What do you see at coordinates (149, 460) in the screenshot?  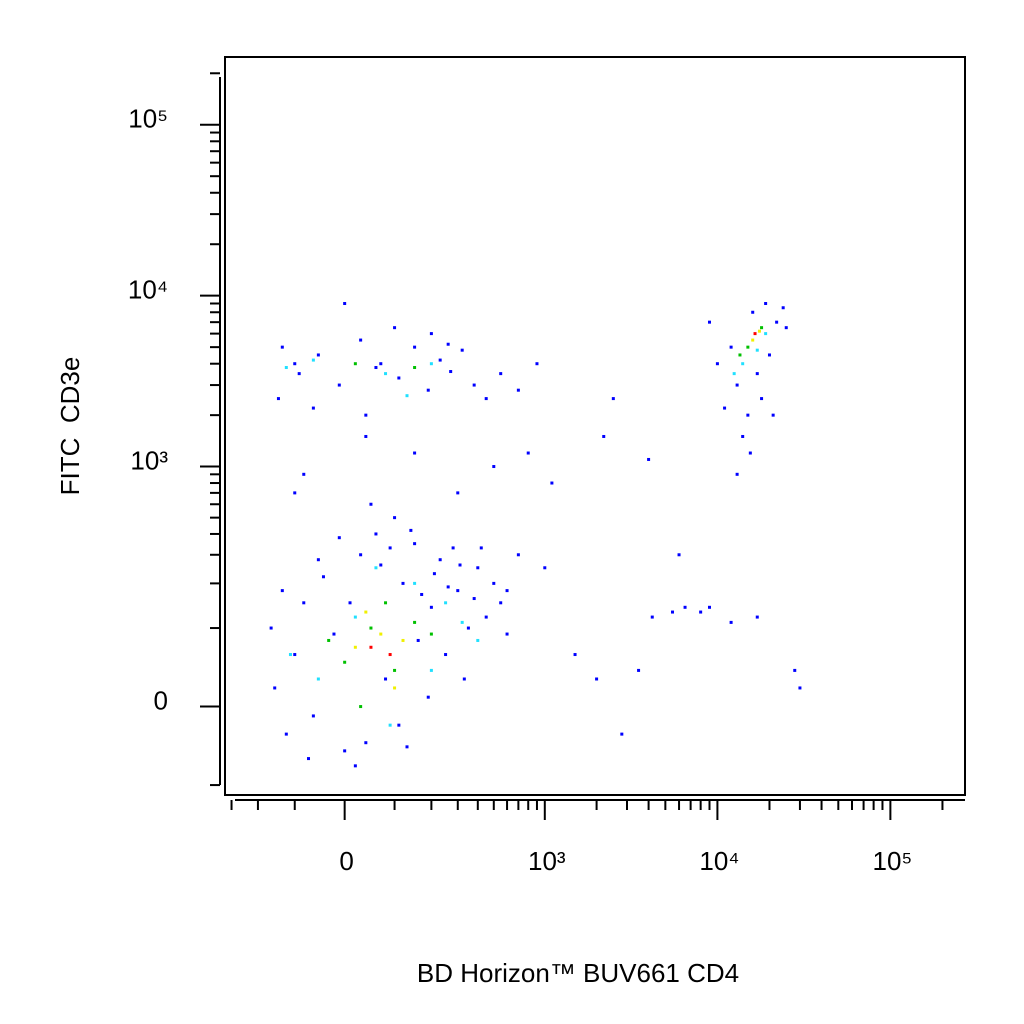 I see `y-tick-label: 10³` at bounding box center [149, 460].